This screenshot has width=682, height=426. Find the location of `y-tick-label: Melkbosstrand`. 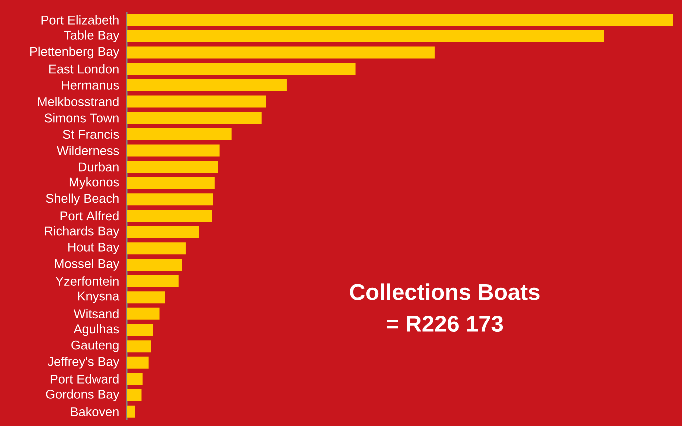

y-tick-label: Melkbosstrand is located at coordinates (78, 101).